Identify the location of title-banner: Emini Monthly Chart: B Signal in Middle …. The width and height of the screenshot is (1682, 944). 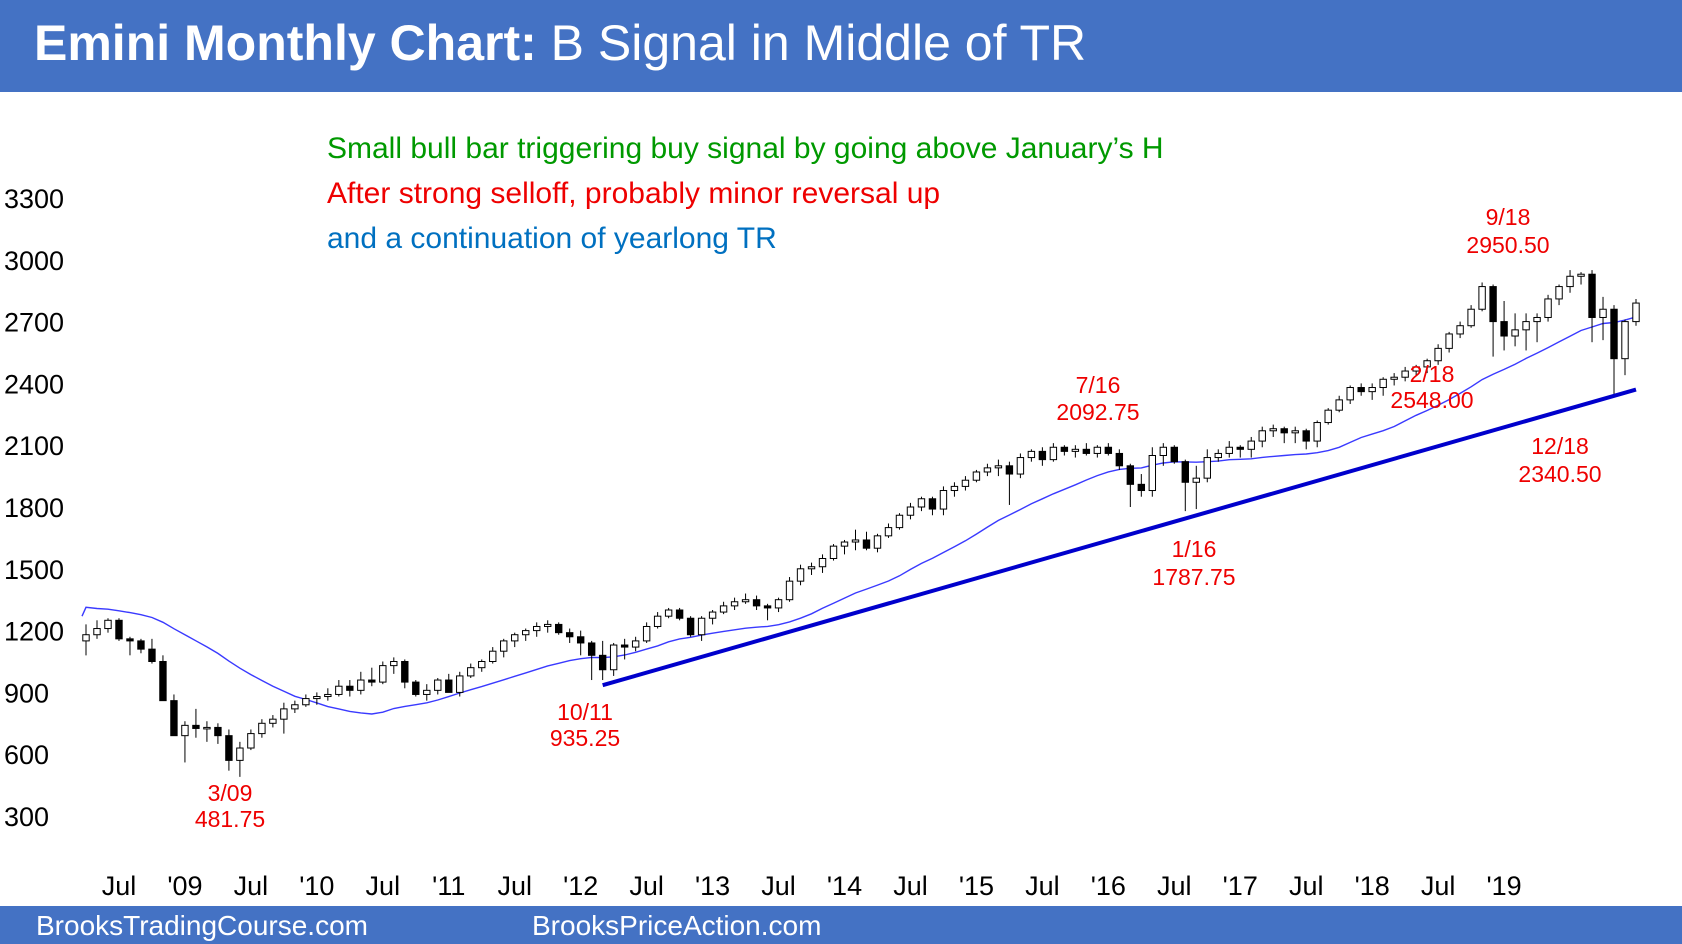
(841, 46).